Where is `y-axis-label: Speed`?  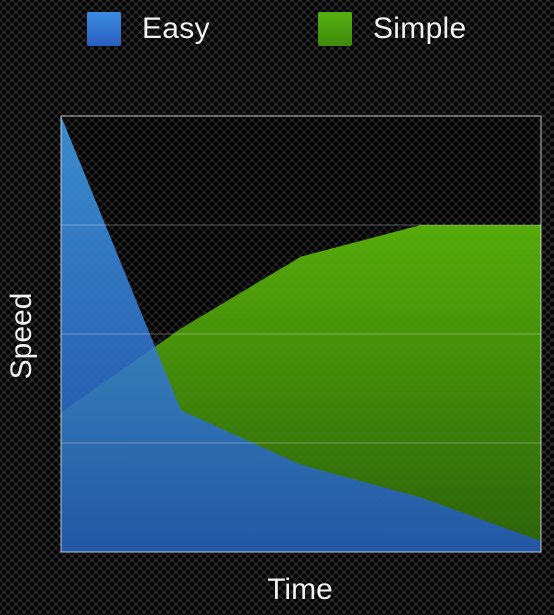
y-axis-label: Speed is located at coordinates (21, 336).